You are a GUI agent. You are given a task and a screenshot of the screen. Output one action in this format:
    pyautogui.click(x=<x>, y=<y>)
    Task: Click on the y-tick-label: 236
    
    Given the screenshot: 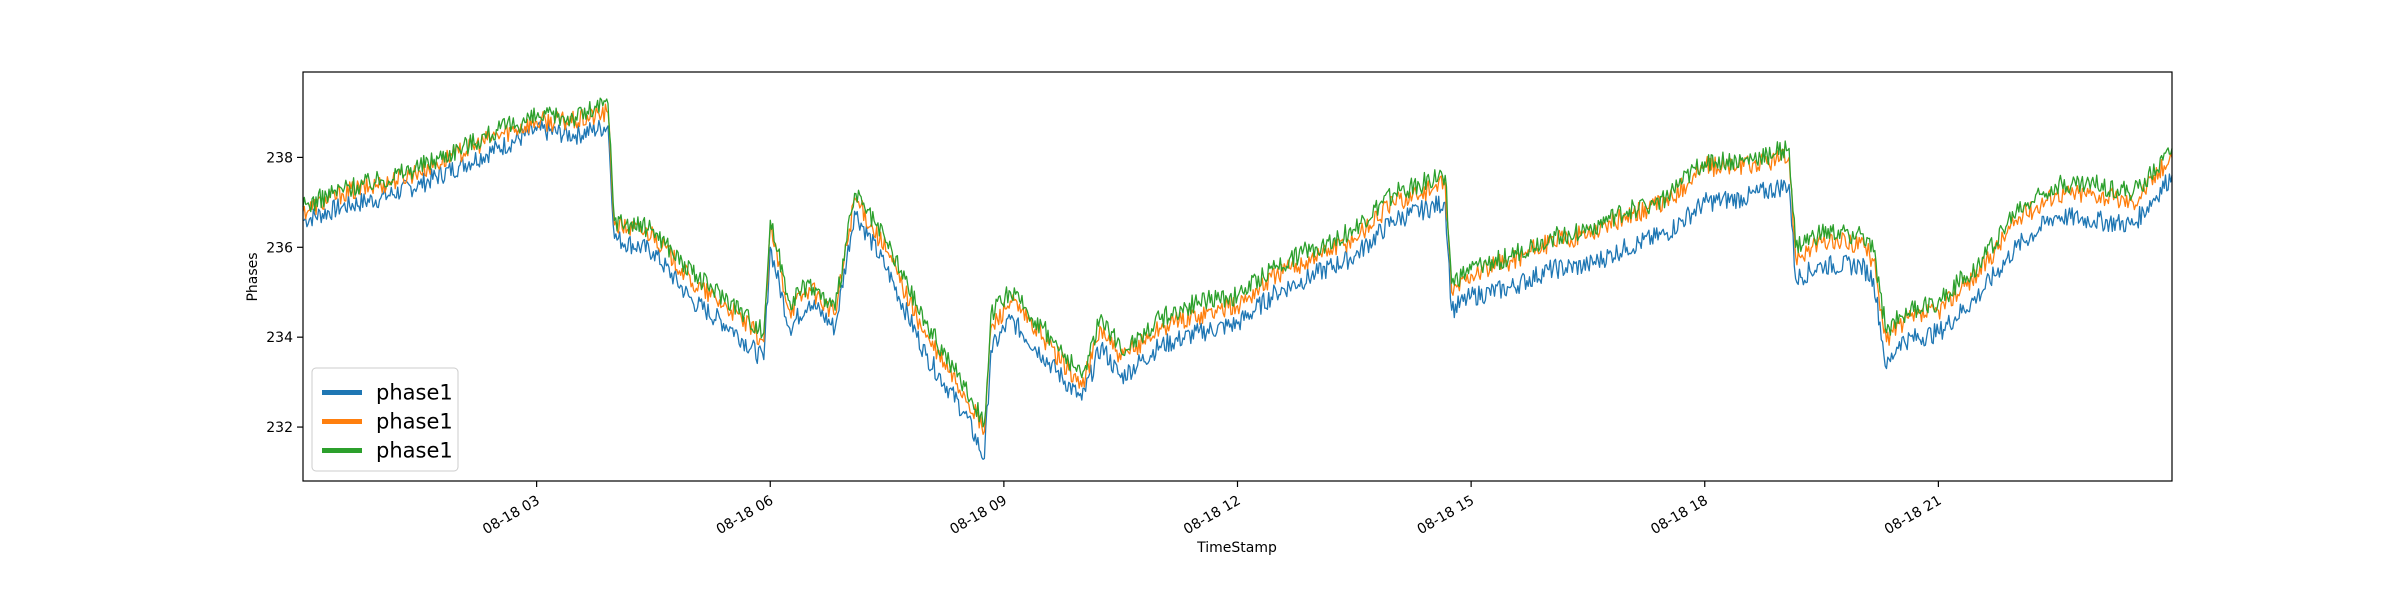 What is the action you would take?
    pyautogui.click(x=279, y=248)
    